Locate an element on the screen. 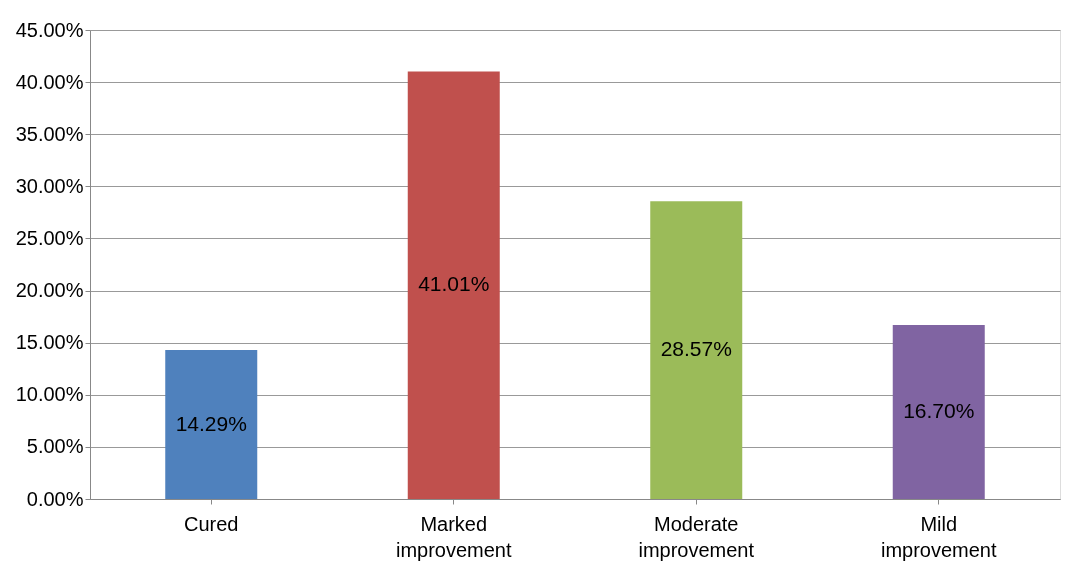 The width and height of the screenshot is (1090, 580). y-tick-label: 30.00% is located at coordinates (49, 185).